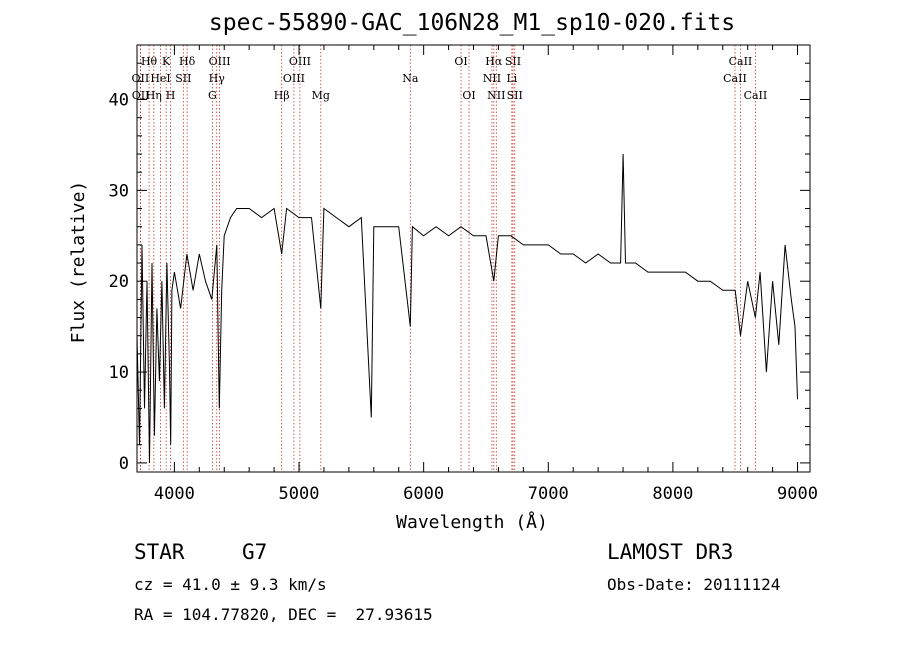 The width and height of the screenshot is (900, 649). What do you see at coordinates (220, 61) in the screenshot?
I see `line-label-9: OIII` at bounding box center [220, 61].